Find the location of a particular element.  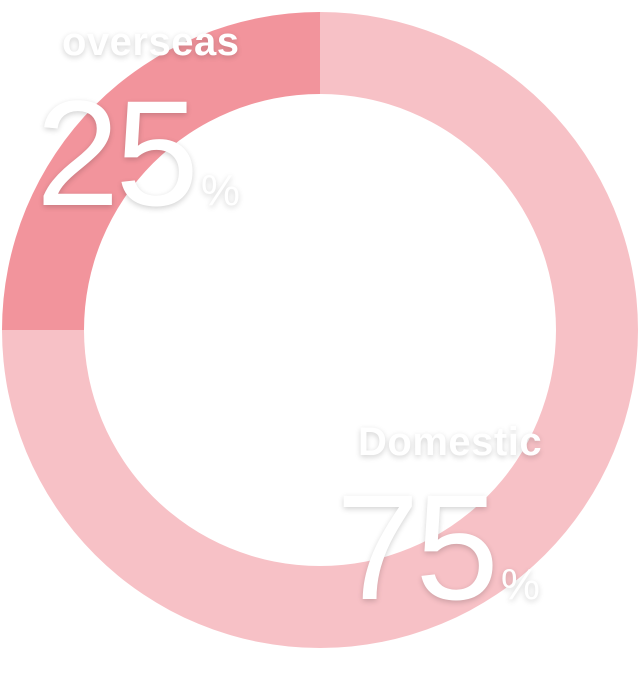

slice-value-overseas: 25% is located at coordinates (138, 153).